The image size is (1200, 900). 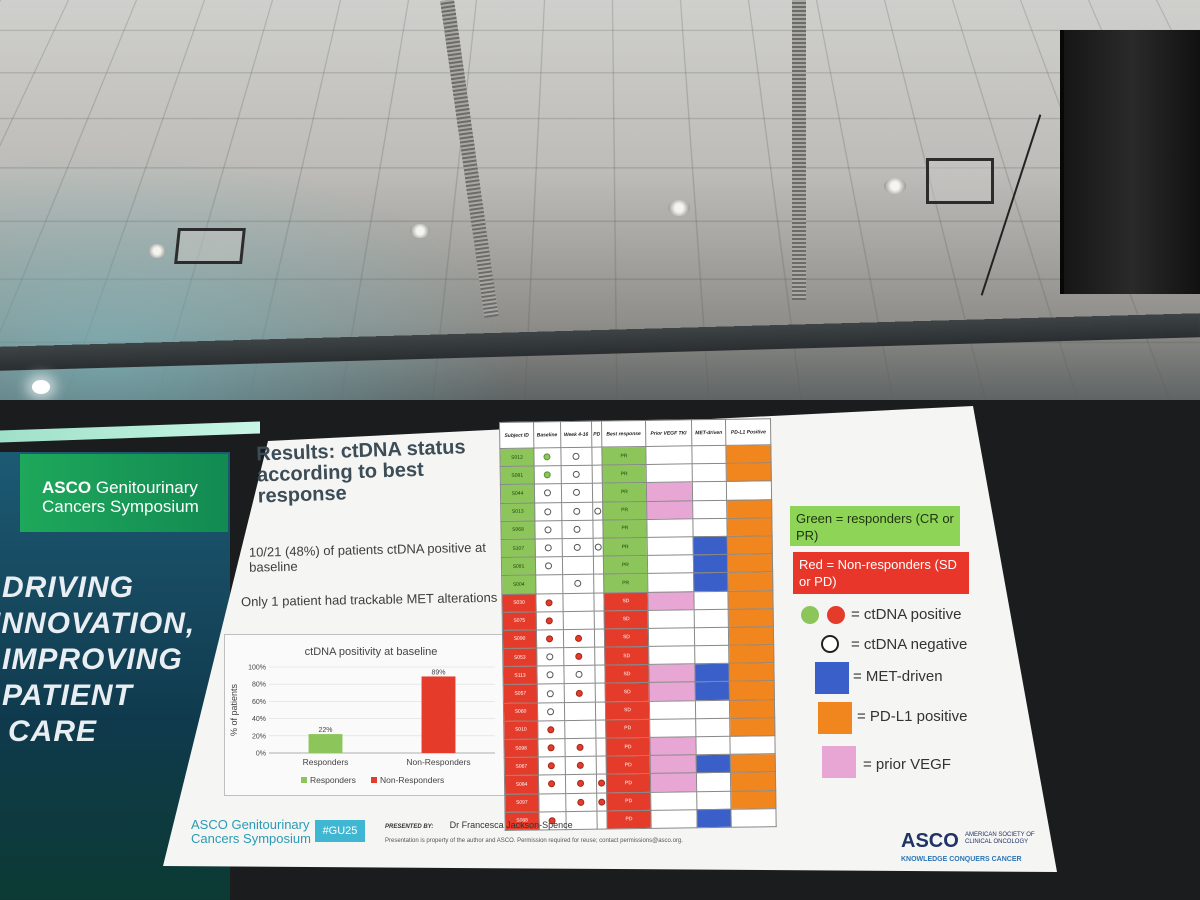 I want to click on subject-id-cell: S067, so click(x=521, y=766).